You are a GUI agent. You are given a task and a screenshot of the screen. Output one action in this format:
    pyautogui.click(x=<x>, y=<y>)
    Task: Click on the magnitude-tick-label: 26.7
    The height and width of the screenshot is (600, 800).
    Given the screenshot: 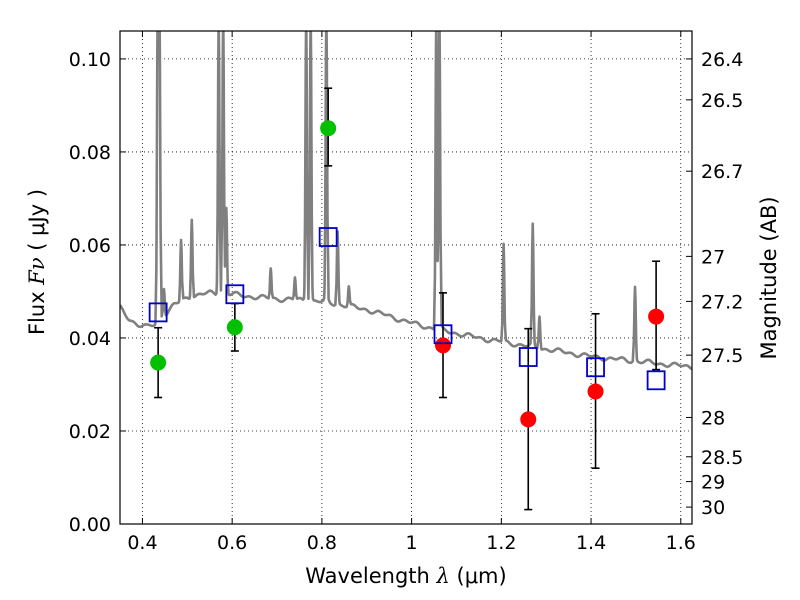 What is the action you would take?
    pyautogui.click(x=722, y=172)
    